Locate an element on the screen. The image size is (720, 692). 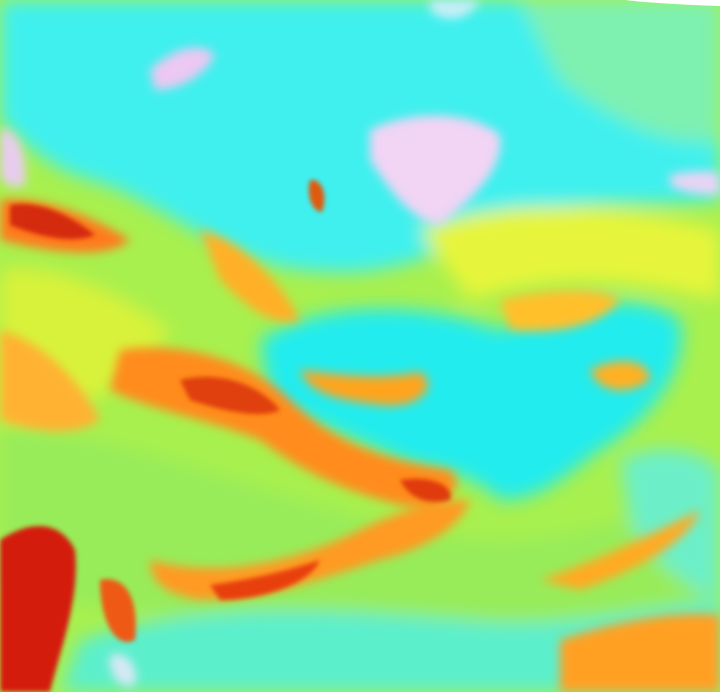
green-band is located at coordinates (620, 71).